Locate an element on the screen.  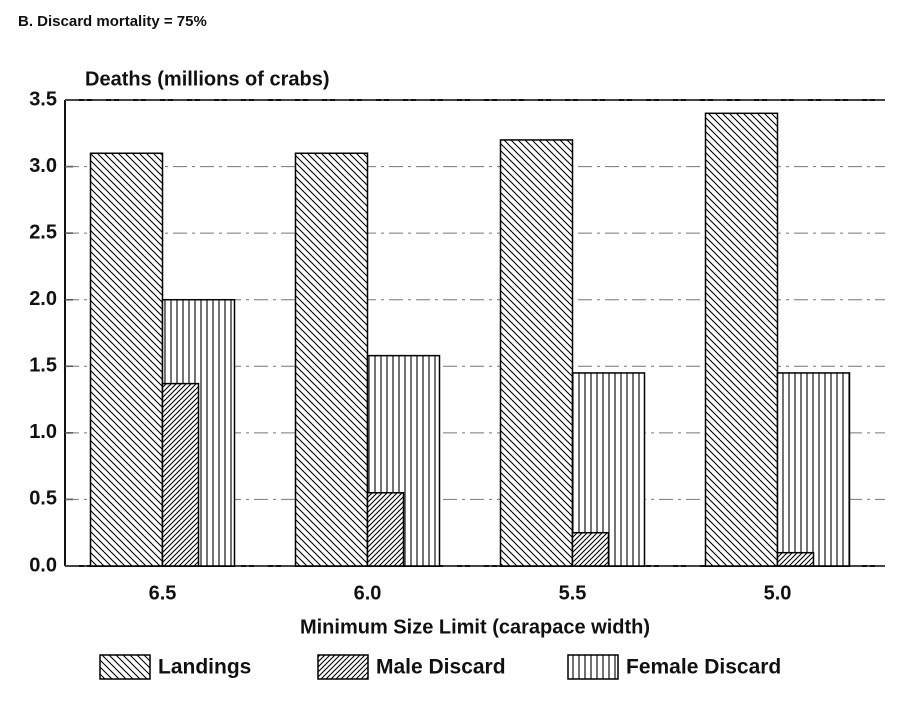
chart-title: B. Discard mortality = 75% is located at coordinates (112, 21).